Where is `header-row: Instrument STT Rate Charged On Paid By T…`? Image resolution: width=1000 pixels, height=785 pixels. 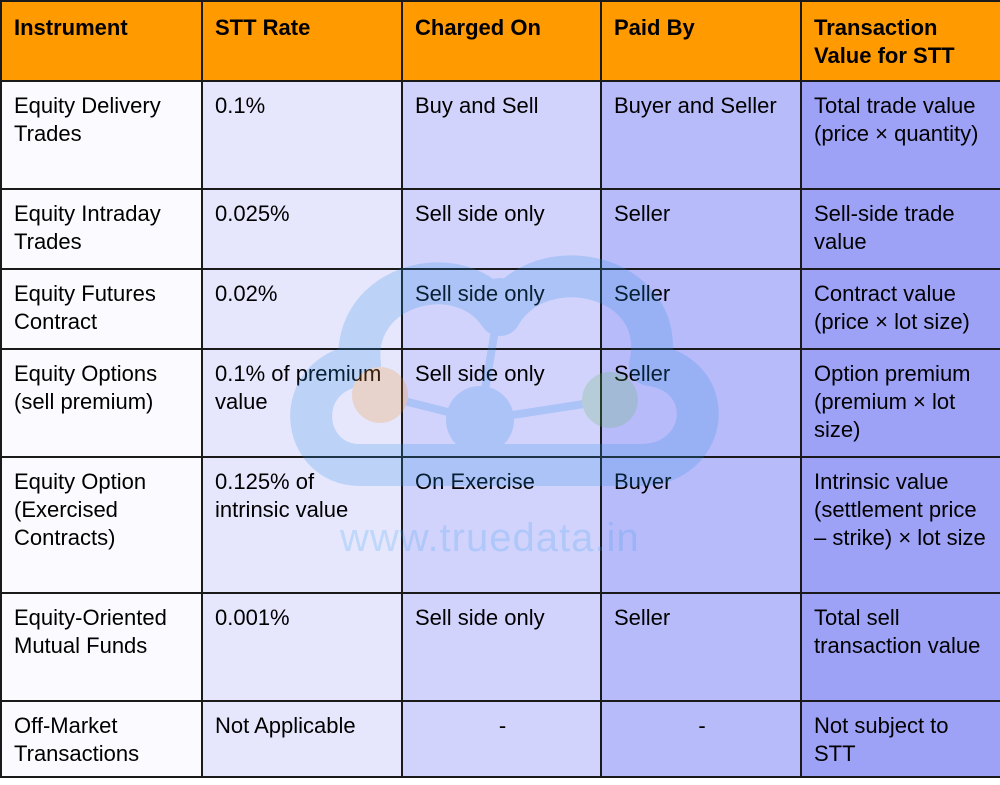
header-row: Instrument STT Rate Charged On Paid By T… is located at coordinates (500, 41).